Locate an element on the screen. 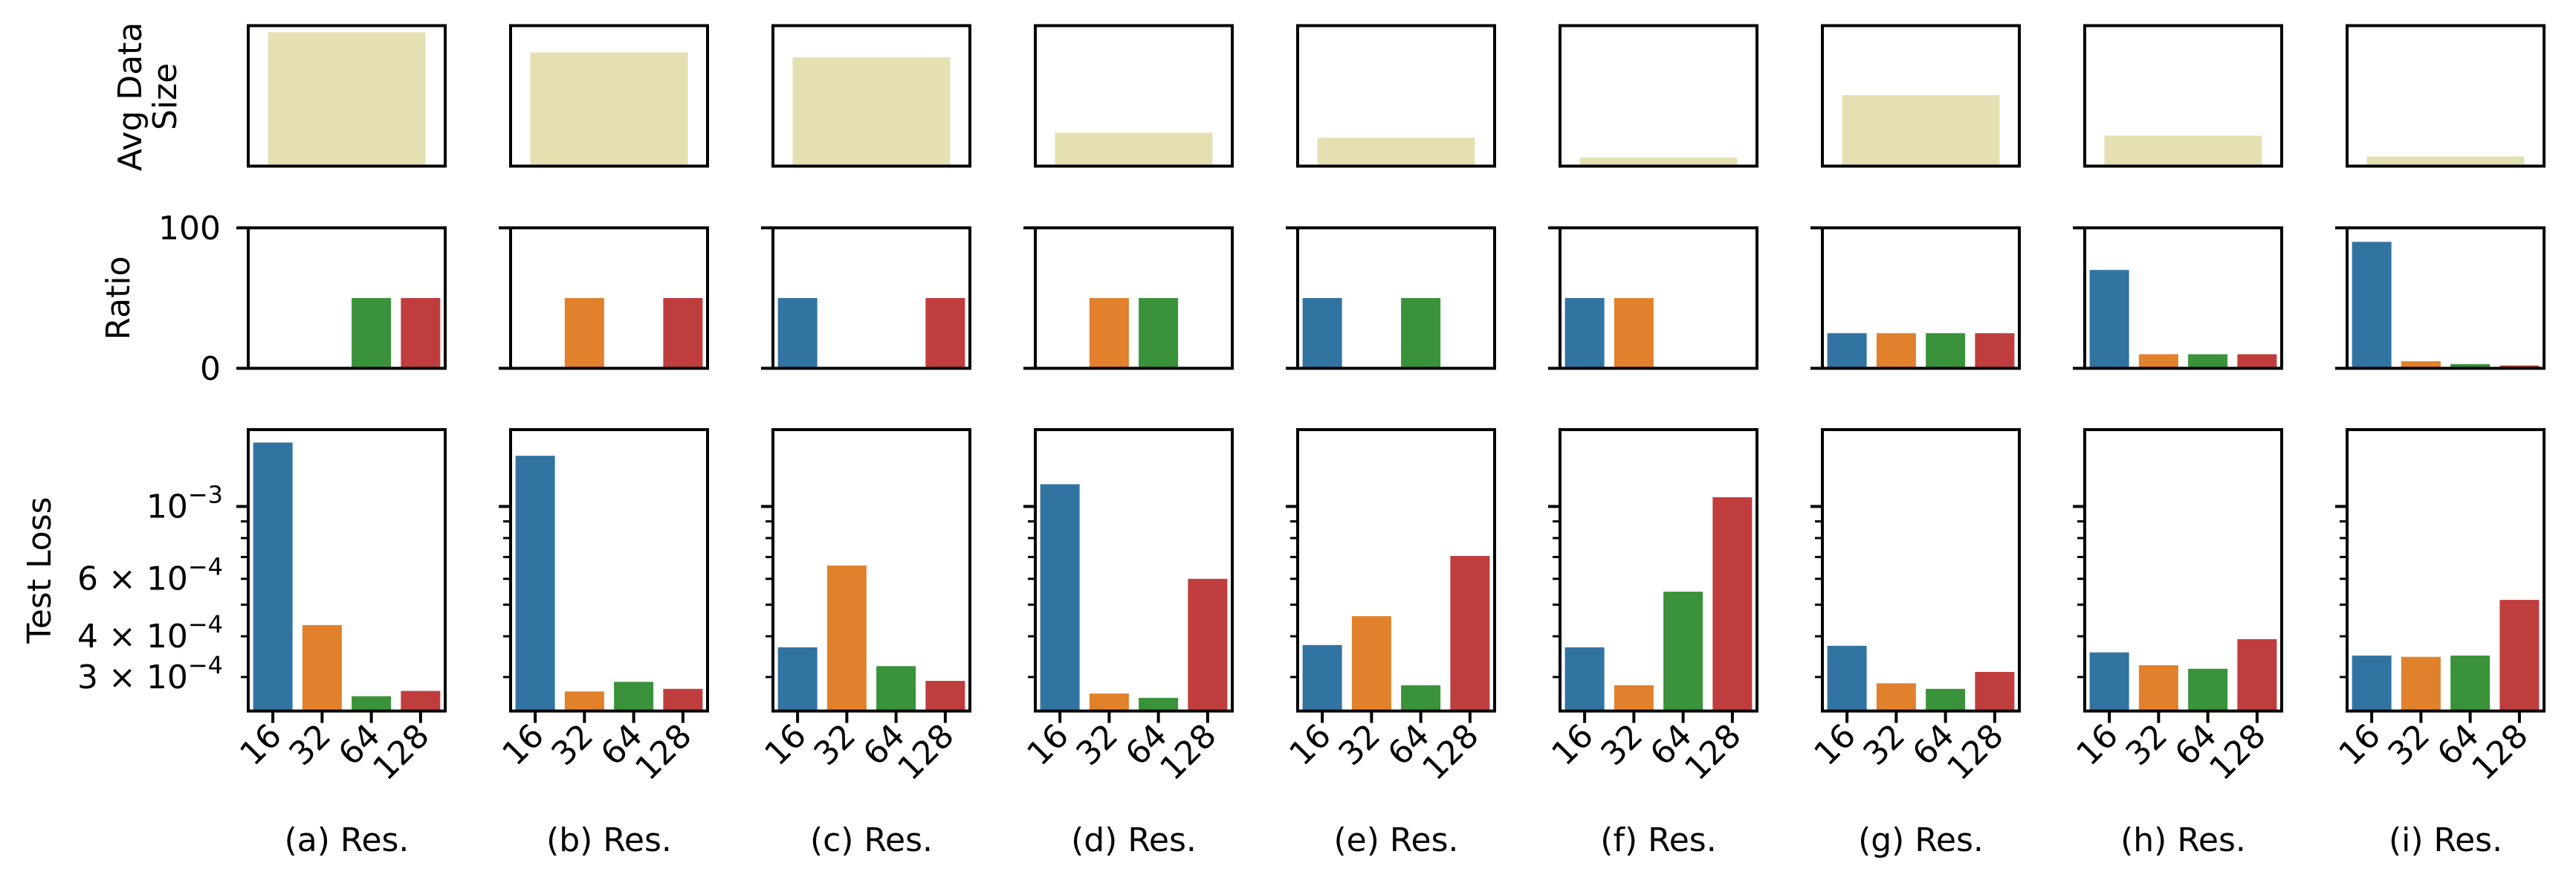 Image resolution: width=2576 pixels, height=886 pixels. avg-data-size-axes-b is located at coordinates (609, 96).